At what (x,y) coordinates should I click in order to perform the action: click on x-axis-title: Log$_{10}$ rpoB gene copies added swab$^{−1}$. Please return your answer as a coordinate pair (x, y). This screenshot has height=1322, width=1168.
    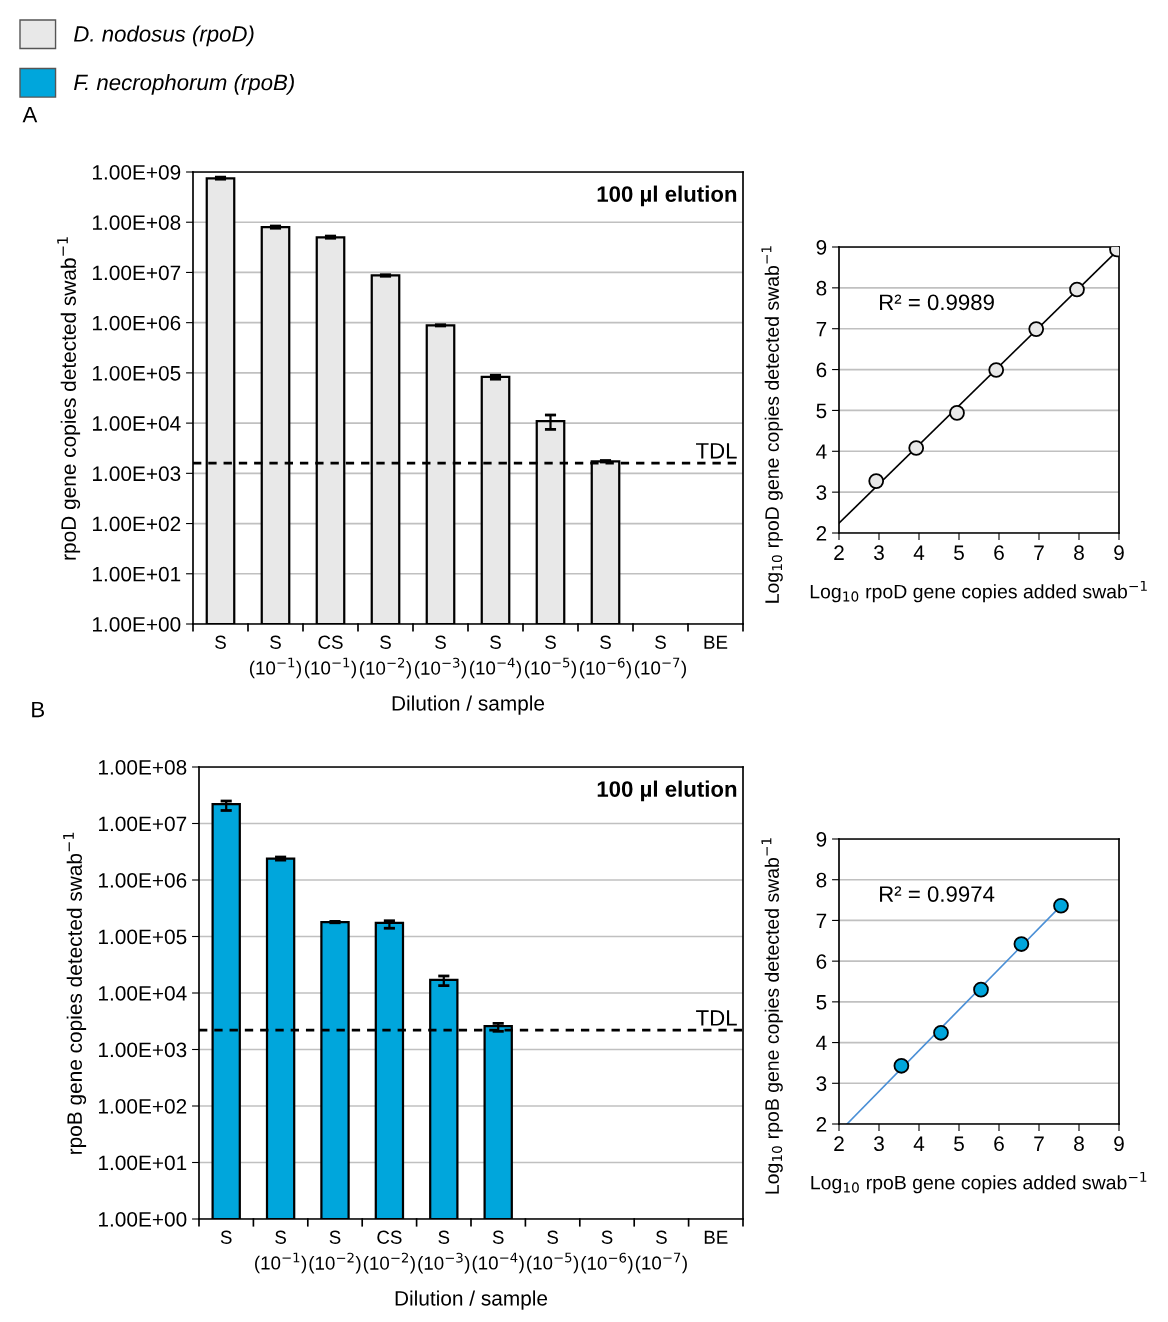
    Looking at the image, I should click on (979, 1182).